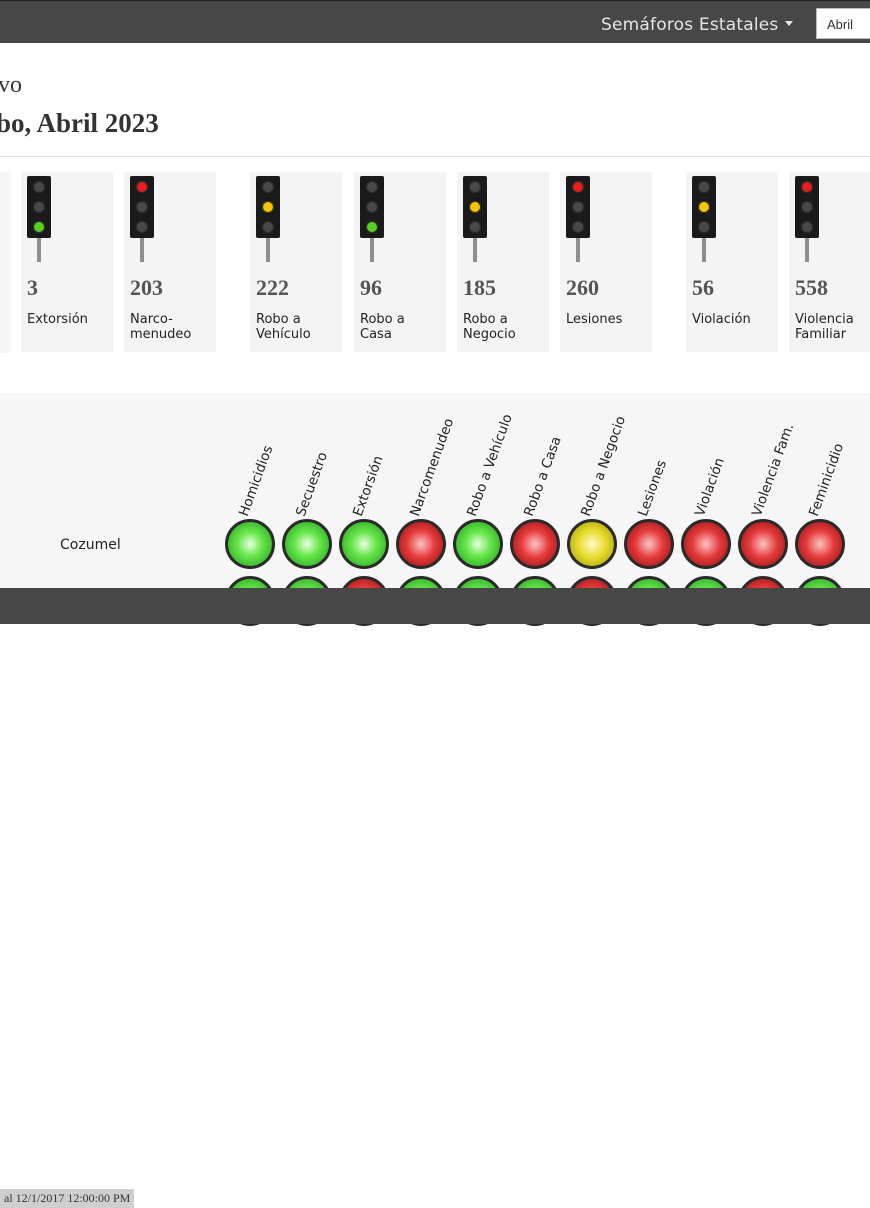 The image size is (870, 1208). What do you see at coordinates (732, 262) in the screenshot?
I see `crime-card: 56 Violación` at bounding box center [732, 262].